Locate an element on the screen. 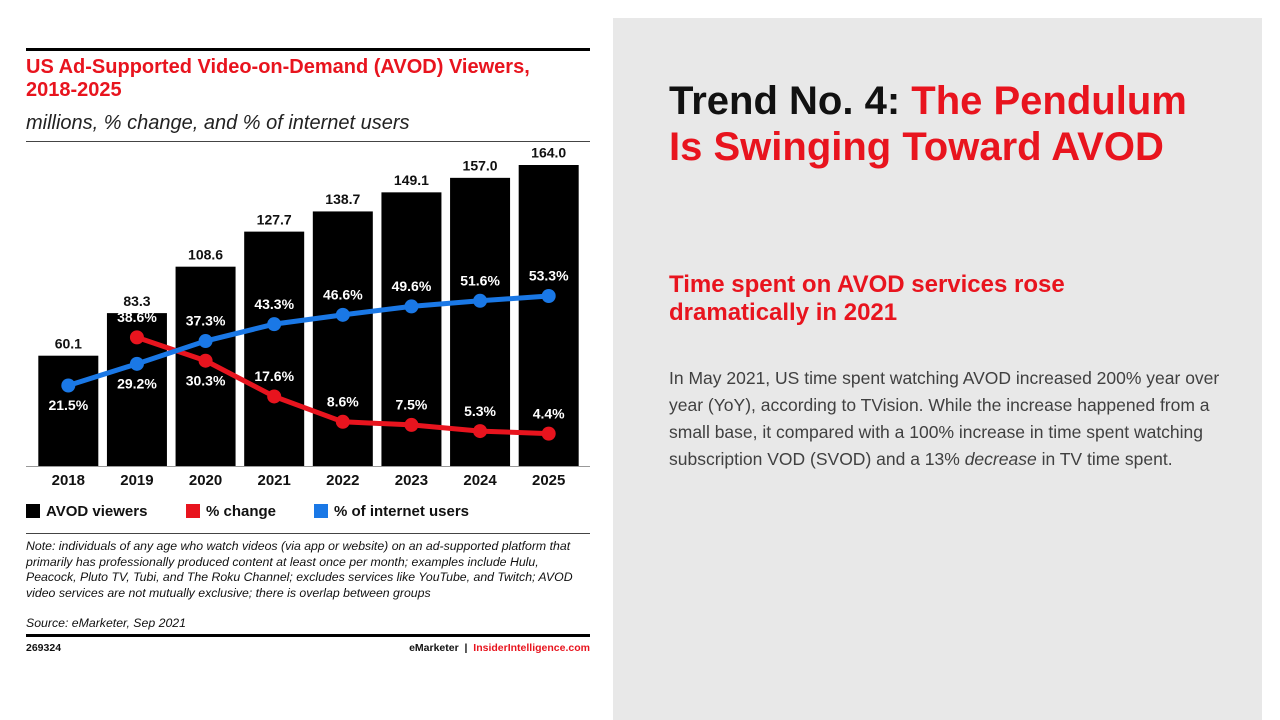  x-tick-label: 2025 is located at coordinates (548, 480).